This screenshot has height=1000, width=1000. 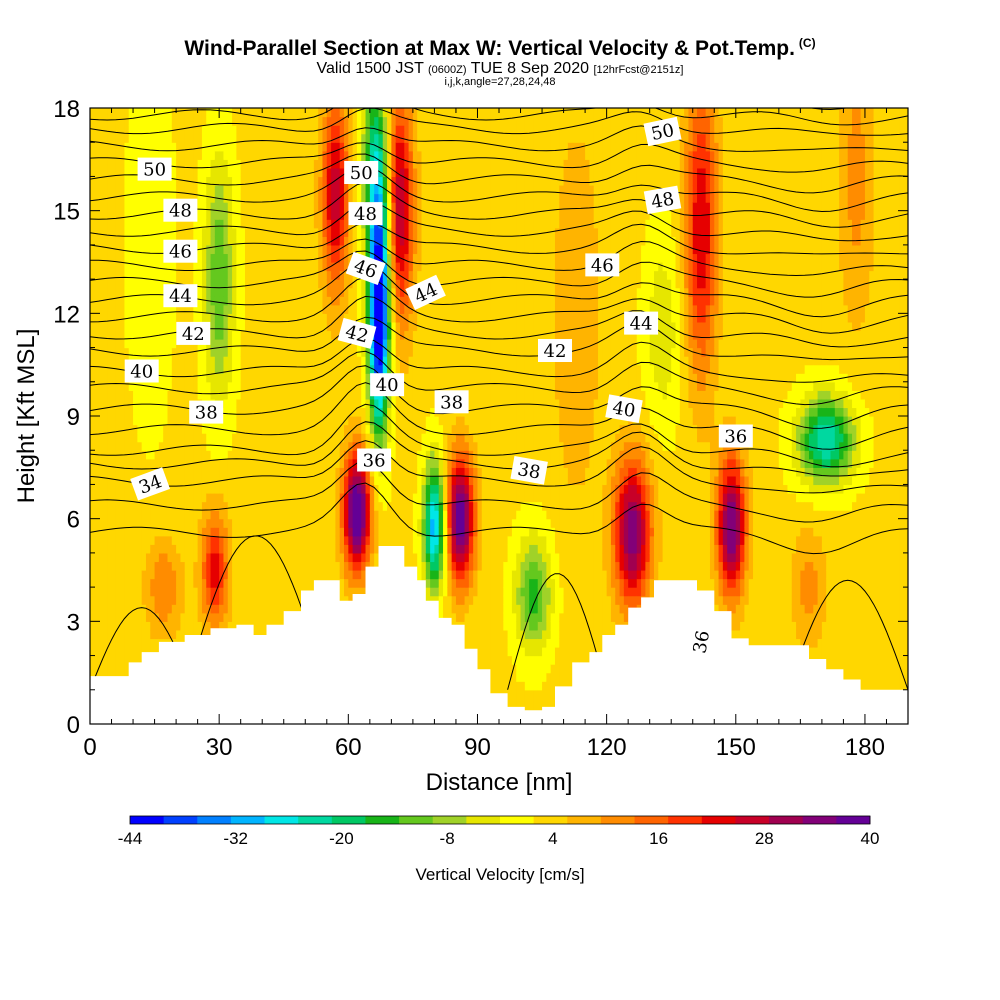 I want to click on terrain-mask, so click(x=499, y=635).